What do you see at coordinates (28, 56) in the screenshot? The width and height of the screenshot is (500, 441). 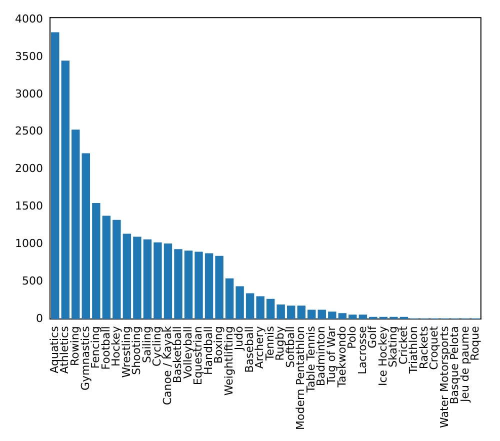 I see `y-tick-label: 3500` at bounding box center [28, 56].